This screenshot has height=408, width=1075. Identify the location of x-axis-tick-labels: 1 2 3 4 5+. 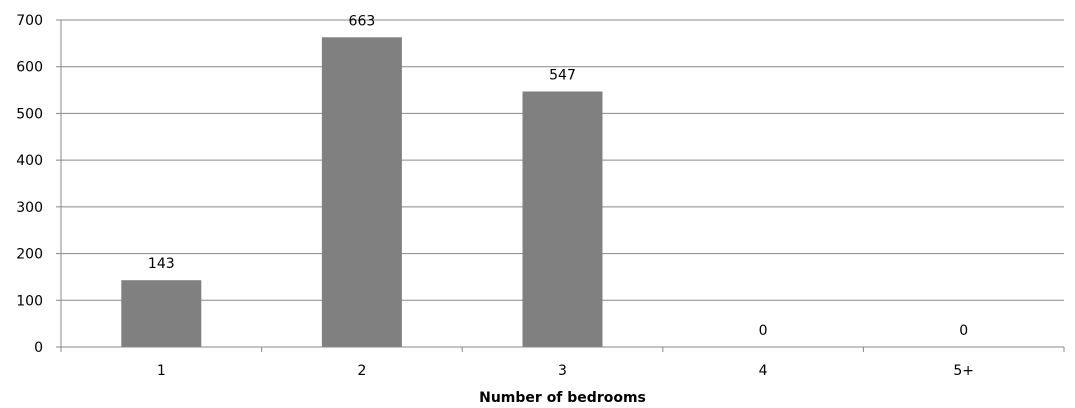
(562, 363).